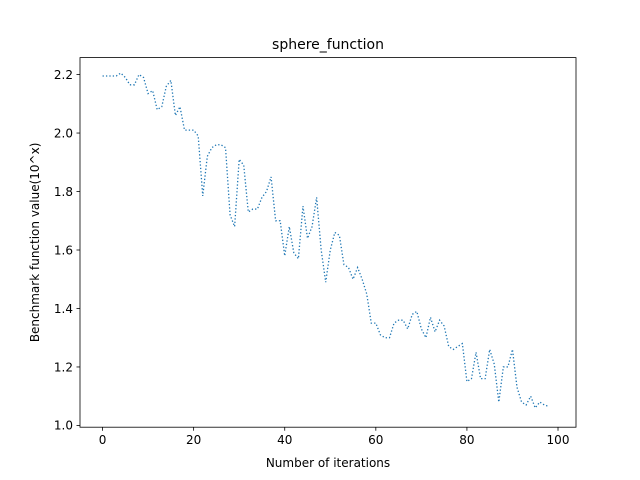  Describe the element at coordinates (558, 440) in the screenshot. I see `x-tick-label: 100` at that location.